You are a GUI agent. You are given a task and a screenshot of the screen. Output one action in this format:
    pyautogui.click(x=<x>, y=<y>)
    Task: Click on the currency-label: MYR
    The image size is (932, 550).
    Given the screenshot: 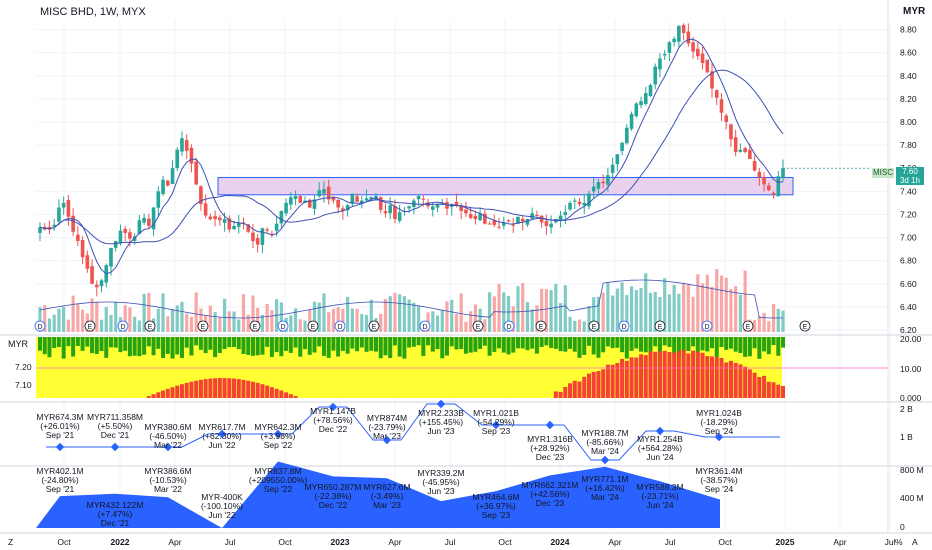 What is the action you would take?
    pyautogui.click(x=914, y=11)
    